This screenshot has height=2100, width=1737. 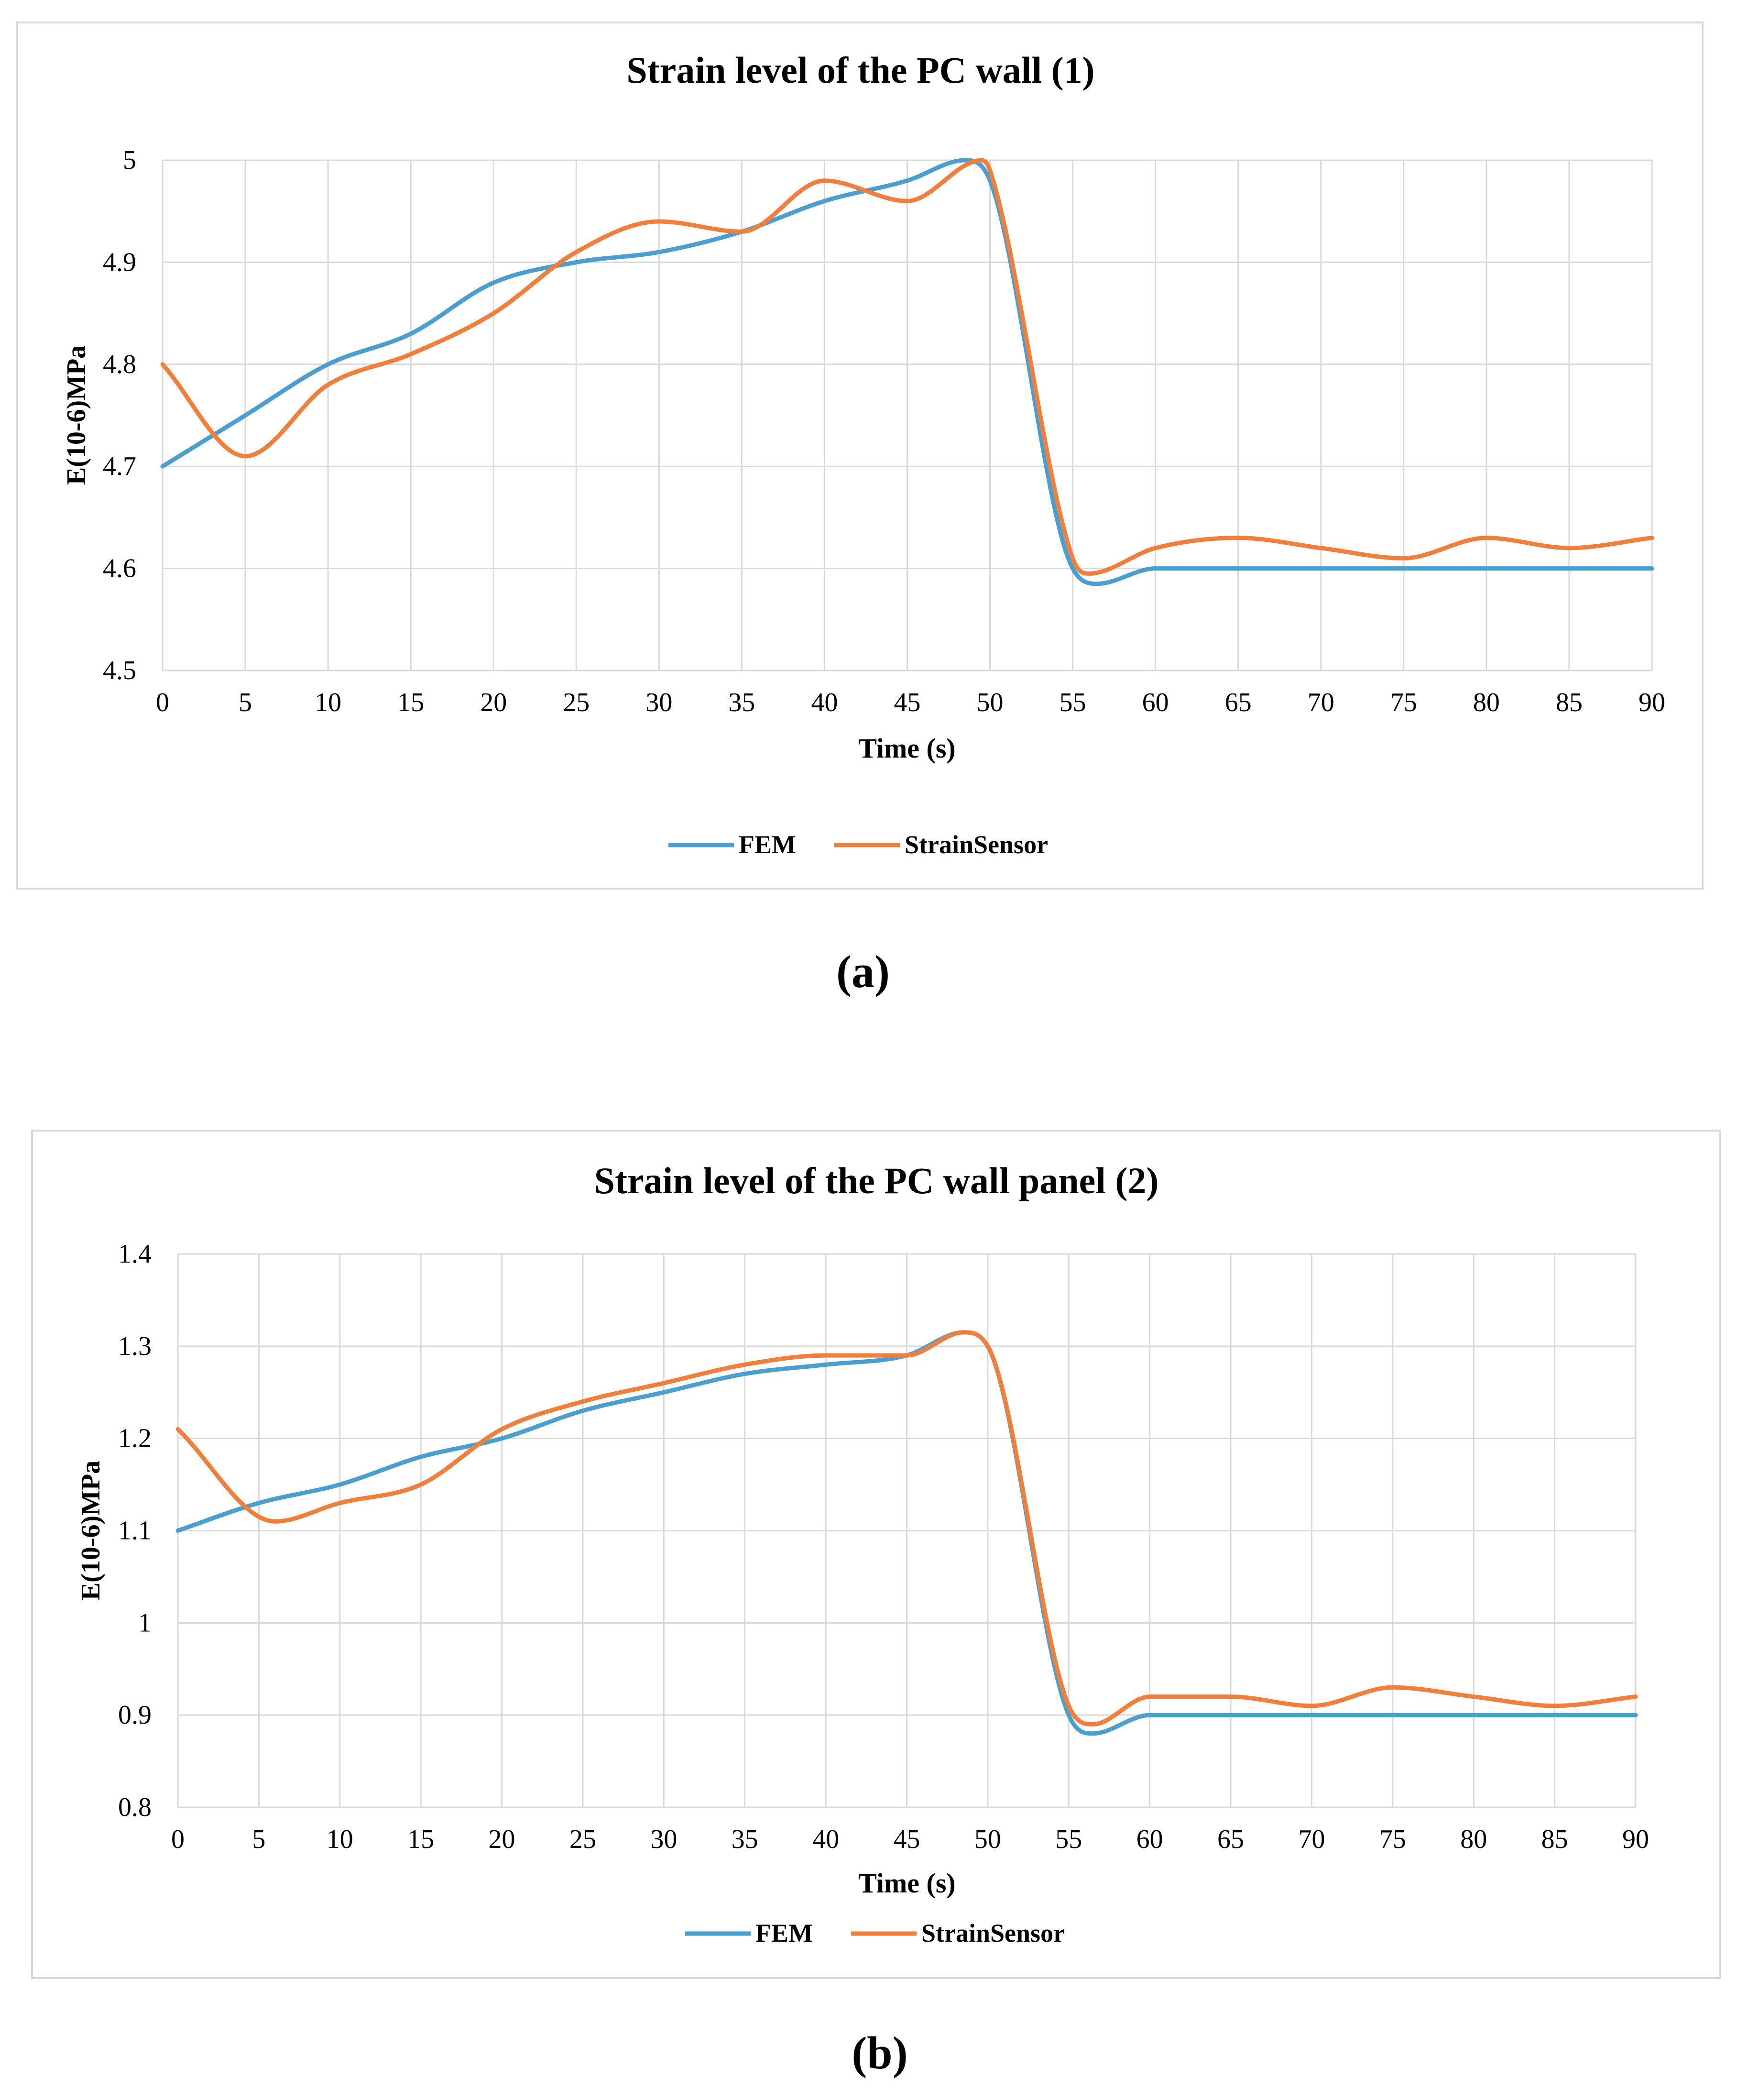 What do you see at coordinates (119, 670) in the screenshot?
I see `chart-a-y-tick-label: 4.5` at bounding box center [119, 670].